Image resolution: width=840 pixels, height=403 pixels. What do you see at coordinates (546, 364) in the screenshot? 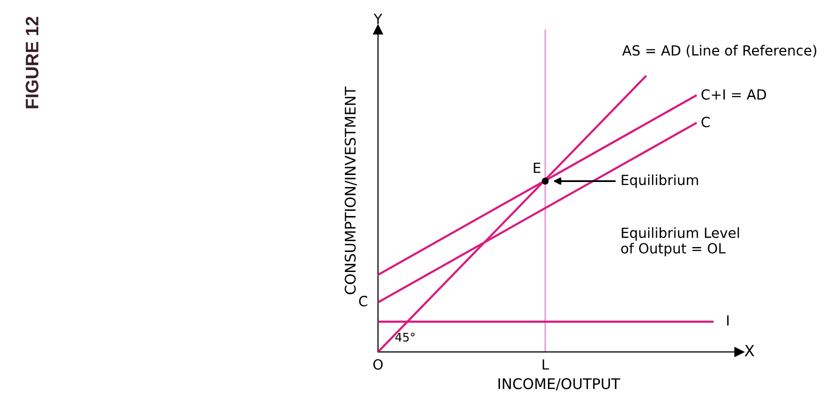
I see `x-tick-label: L` at bounding box center [546, 364].